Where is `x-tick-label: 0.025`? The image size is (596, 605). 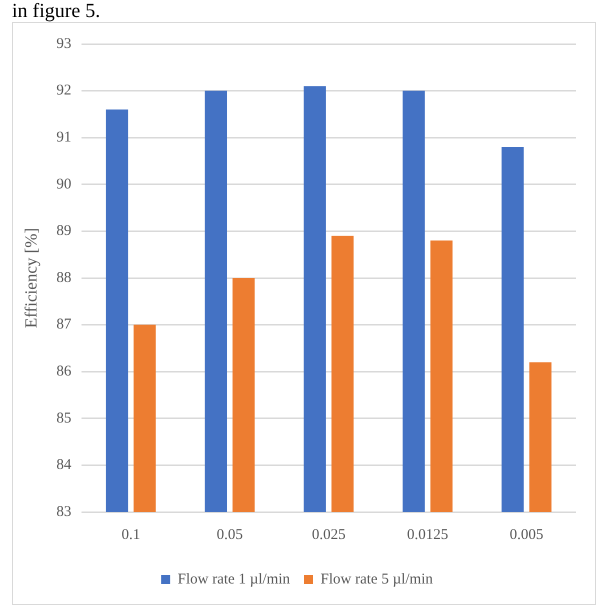 x-tick-label: 0.025 is located at coordinates (329, 534).